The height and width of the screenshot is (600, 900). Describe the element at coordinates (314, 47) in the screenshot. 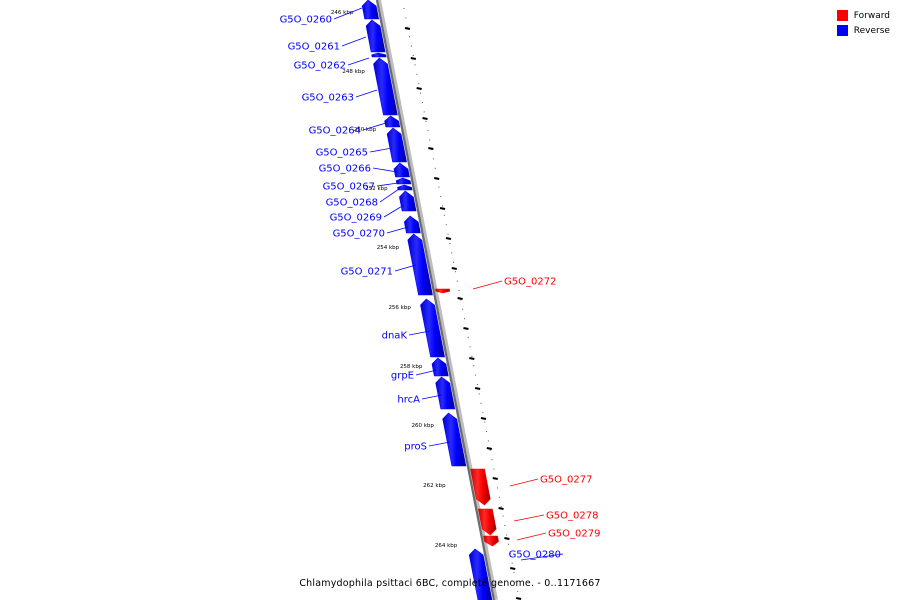

I see `gene-label-G5O_0261: G5O_0261` at that location.